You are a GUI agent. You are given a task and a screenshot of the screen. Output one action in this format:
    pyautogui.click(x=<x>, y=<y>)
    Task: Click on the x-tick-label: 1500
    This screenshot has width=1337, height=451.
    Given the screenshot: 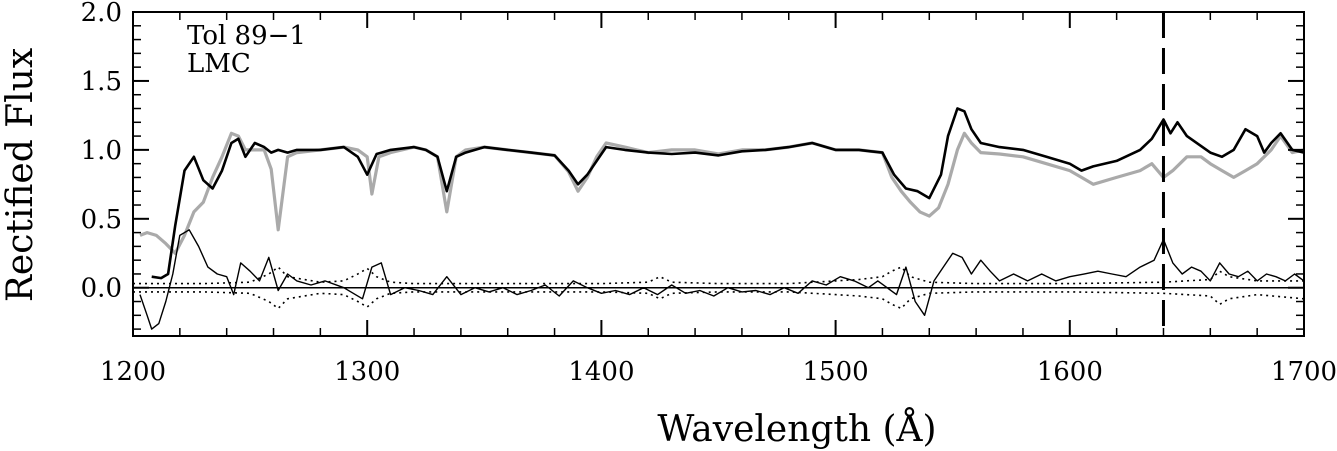 What is the action you would take?
    pyautogui.click(x=836, y=372)
    